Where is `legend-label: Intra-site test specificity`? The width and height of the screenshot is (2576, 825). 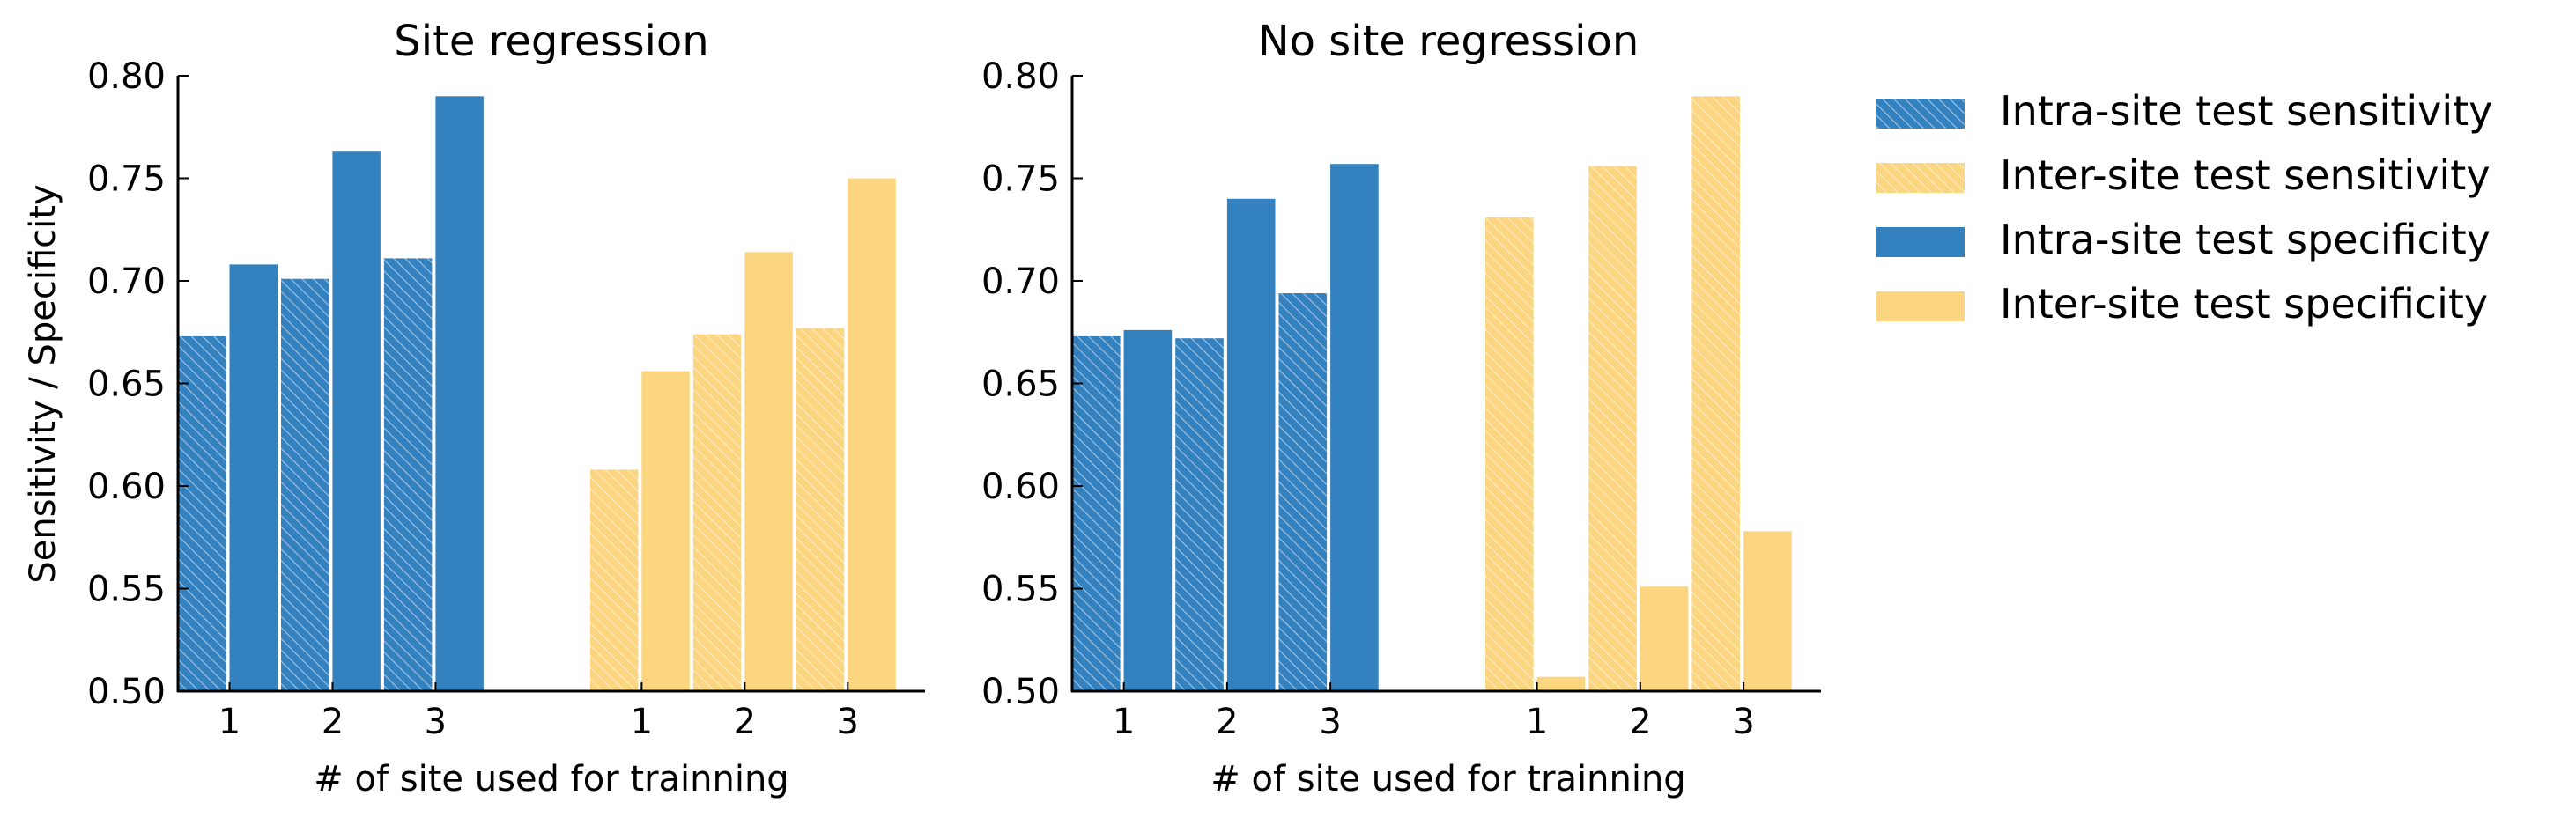 legend-label: Intra-site test specificity is located at coordinates (2245, 239).